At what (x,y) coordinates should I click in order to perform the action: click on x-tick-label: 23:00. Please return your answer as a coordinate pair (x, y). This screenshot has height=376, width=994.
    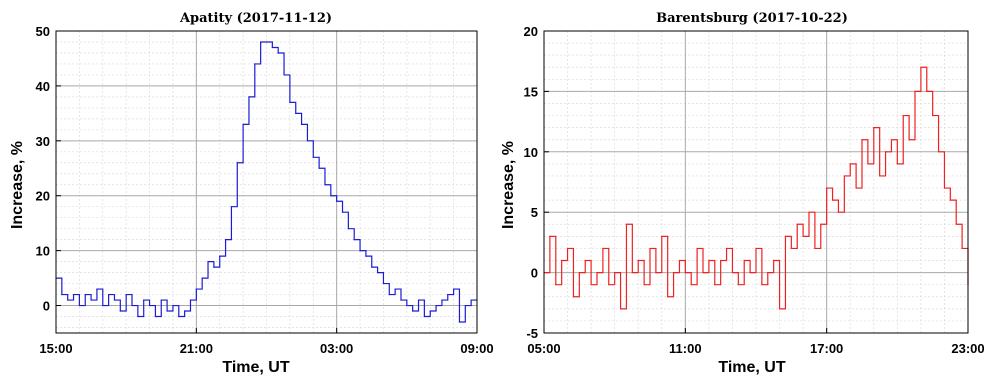
    Looking at the image, I should click on (967, 348).